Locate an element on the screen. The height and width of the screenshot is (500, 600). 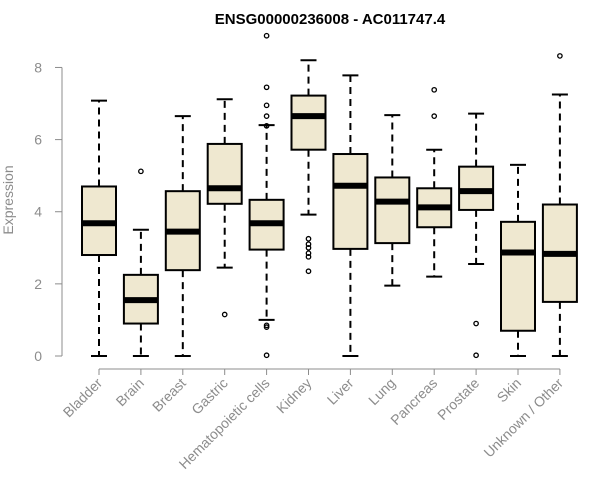
box-group-breast is located at coordinates (182, 236).